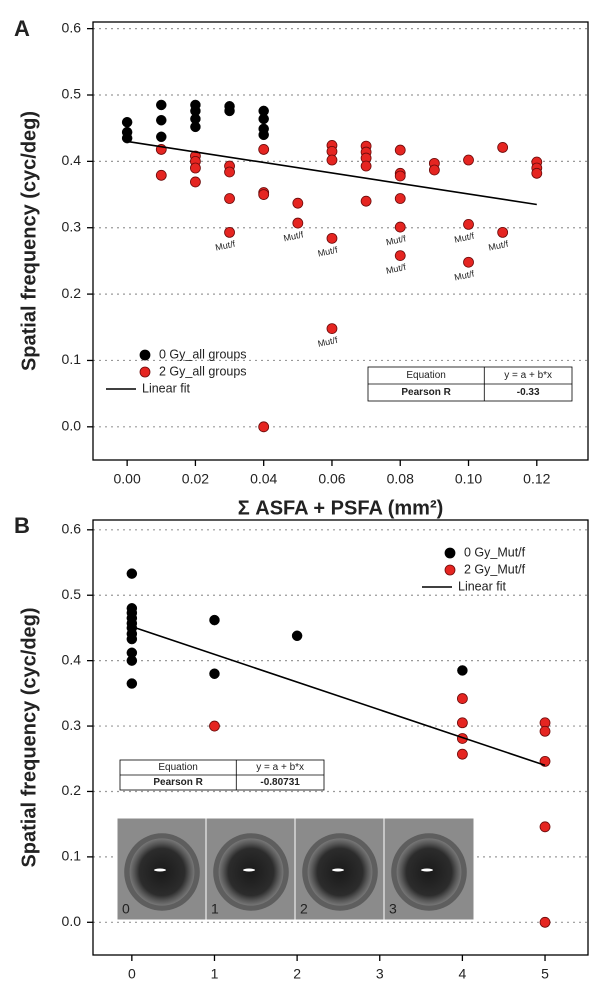 The height and width of the screenshot is (994, 591). What do you see at coordinates (215, 974) in the screenshot?
I see `x-tick-label: 1` at bounding box center [215, 974].